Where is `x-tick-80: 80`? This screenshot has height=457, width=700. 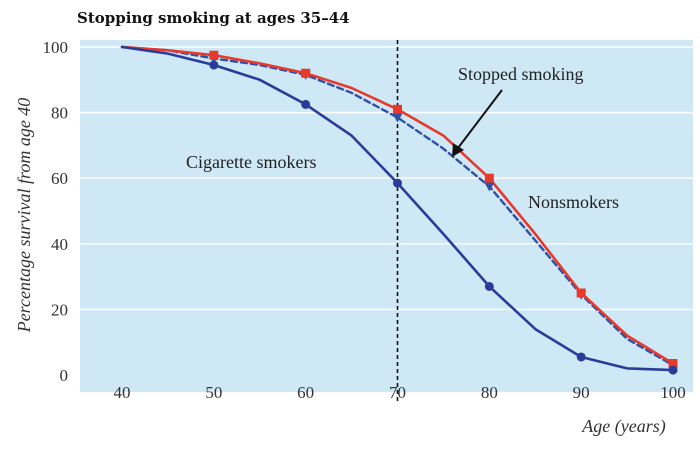 x-tick-80: 80 is located at coordinates (489, 392).